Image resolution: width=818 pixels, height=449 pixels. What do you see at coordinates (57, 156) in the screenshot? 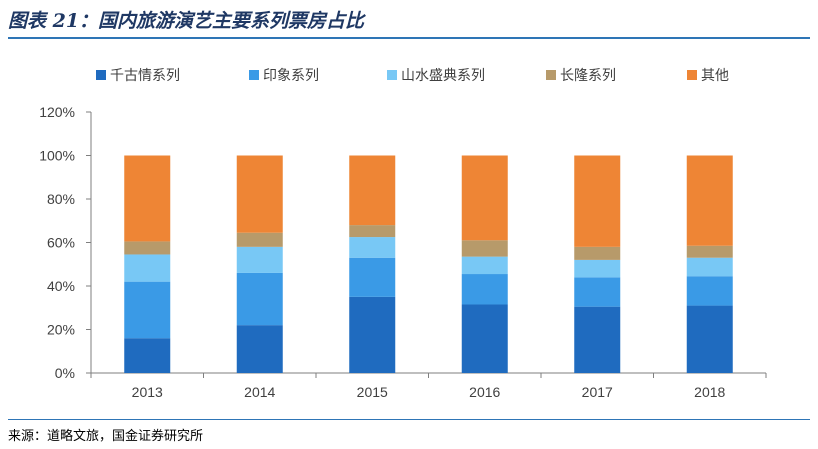
I see `y-tick-label: 100%` at bounding box center [57, 156].